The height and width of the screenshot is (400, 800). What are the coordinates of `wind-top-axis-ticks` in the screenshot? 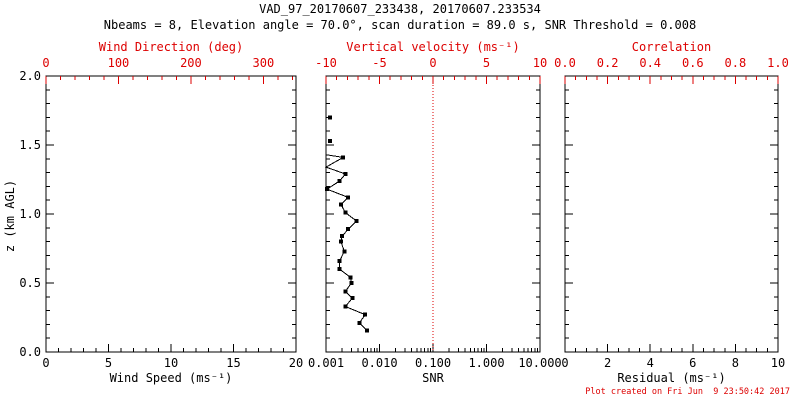 It's located at (169, 80).